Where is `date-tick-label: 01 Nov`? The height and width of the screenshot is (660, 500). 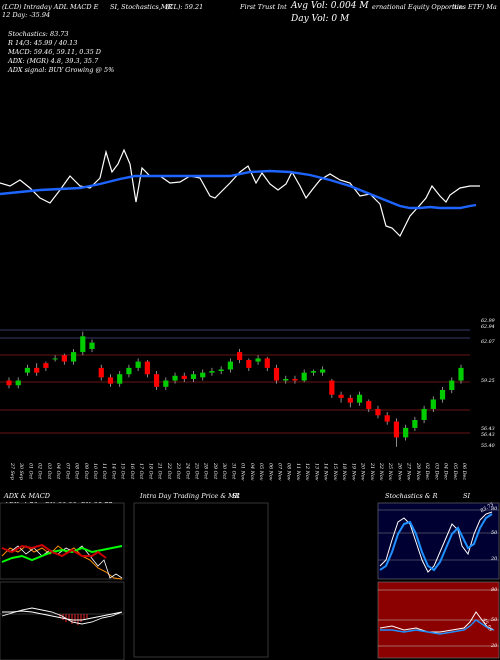 date-tick-label: 01 Nov is located at coordinates (243, 472).